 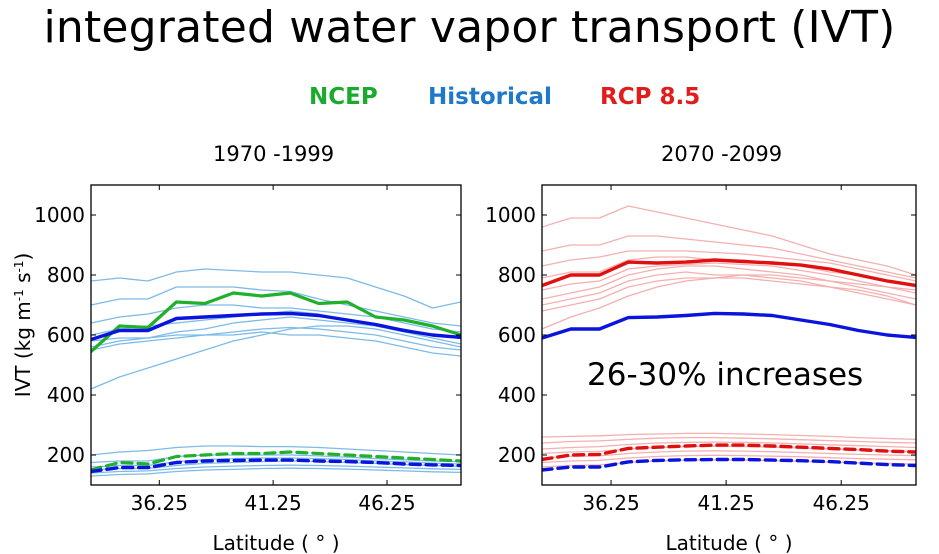 What do you see at coordinates (729, 273) in the screenshot?
I see `series-line-rcp_mean` at bounding box center [729, 273].